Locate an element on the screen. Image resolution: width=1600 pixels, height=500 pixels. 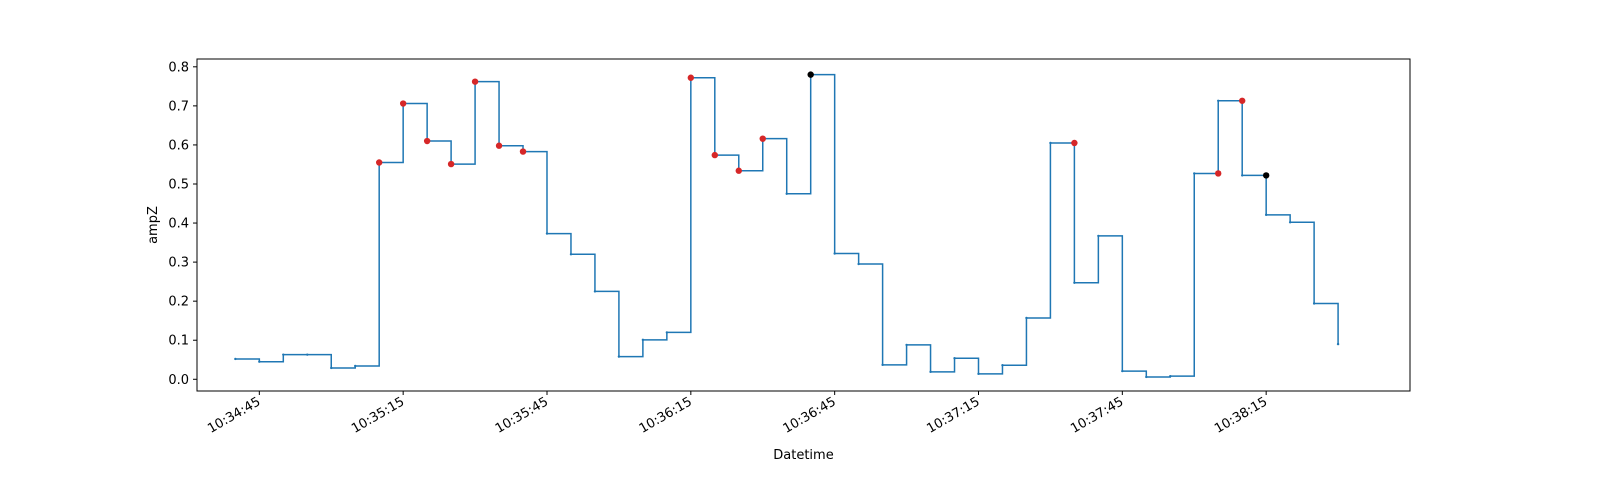
y-axis-ticks: 0.0 0.1 0.2 0.3 0.4 0.5 0.6 0.7 0.8 is located at coordinates (182, 224).